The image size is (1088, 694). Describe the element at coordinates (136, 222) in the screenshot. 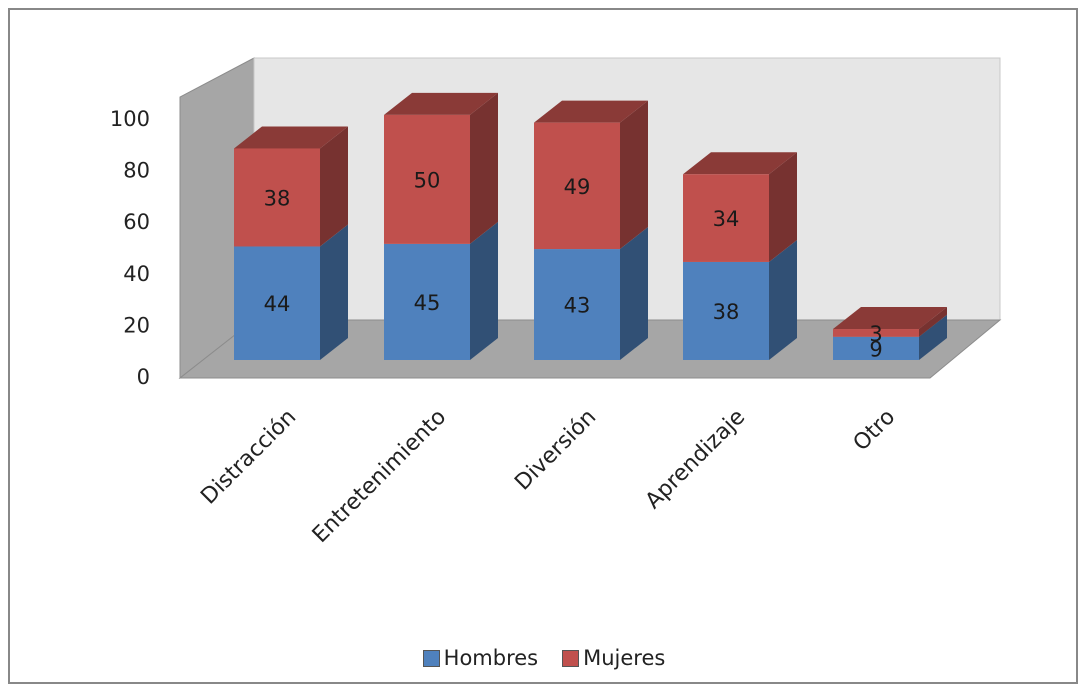

I see `y-tick-label: 60` at that location.